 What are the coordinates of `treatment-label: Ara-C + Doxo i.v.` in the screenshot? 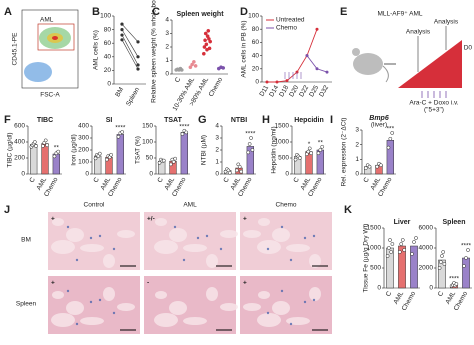 It's located at (433, 103).